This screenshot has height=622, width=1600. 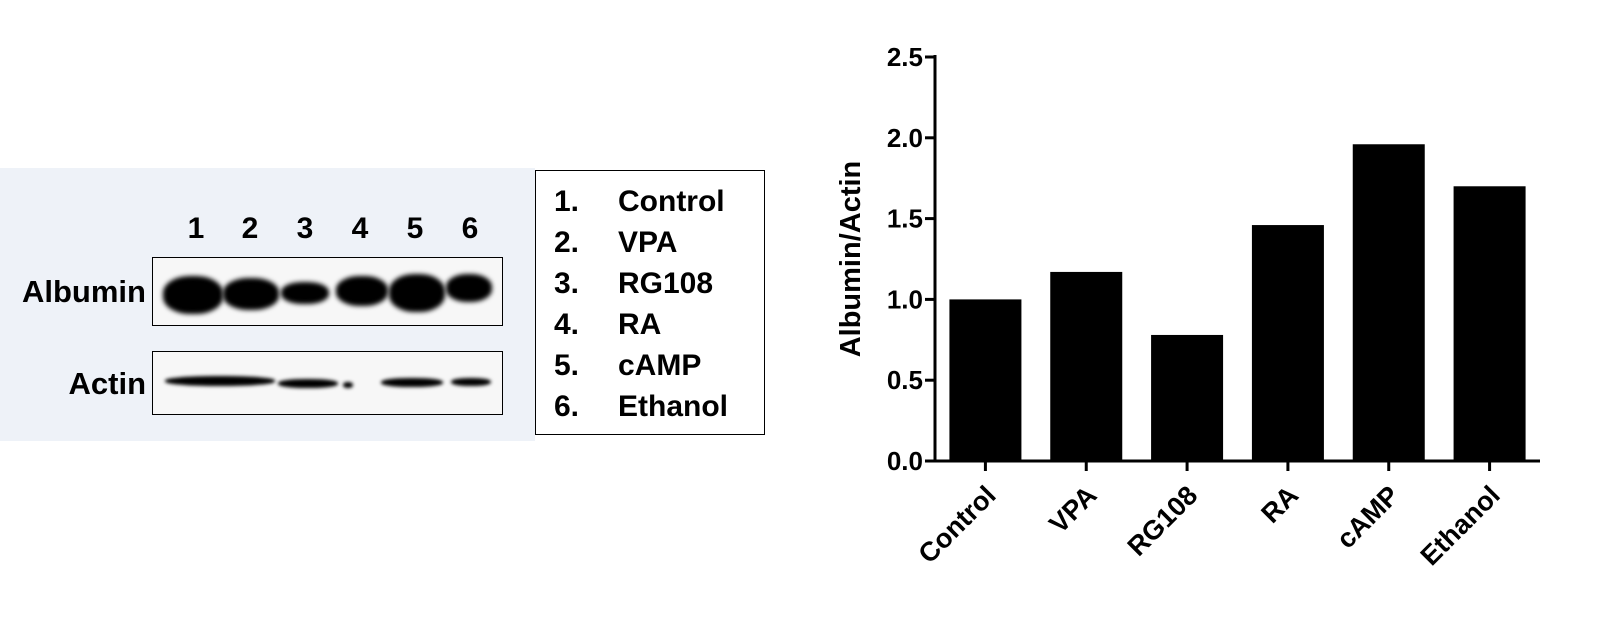 What do you see at coordinates (985, 380) in the screenshot?
I see `bar-control` at bounding box center [985, 380].